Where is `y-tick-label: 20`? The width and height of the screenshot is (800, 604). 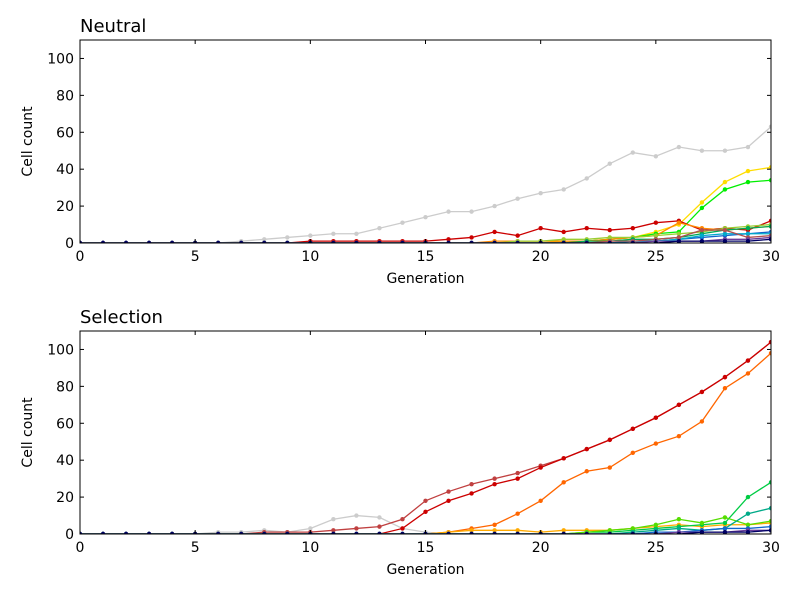 y-tick-label: 20 is located at coordinates (65, 498).